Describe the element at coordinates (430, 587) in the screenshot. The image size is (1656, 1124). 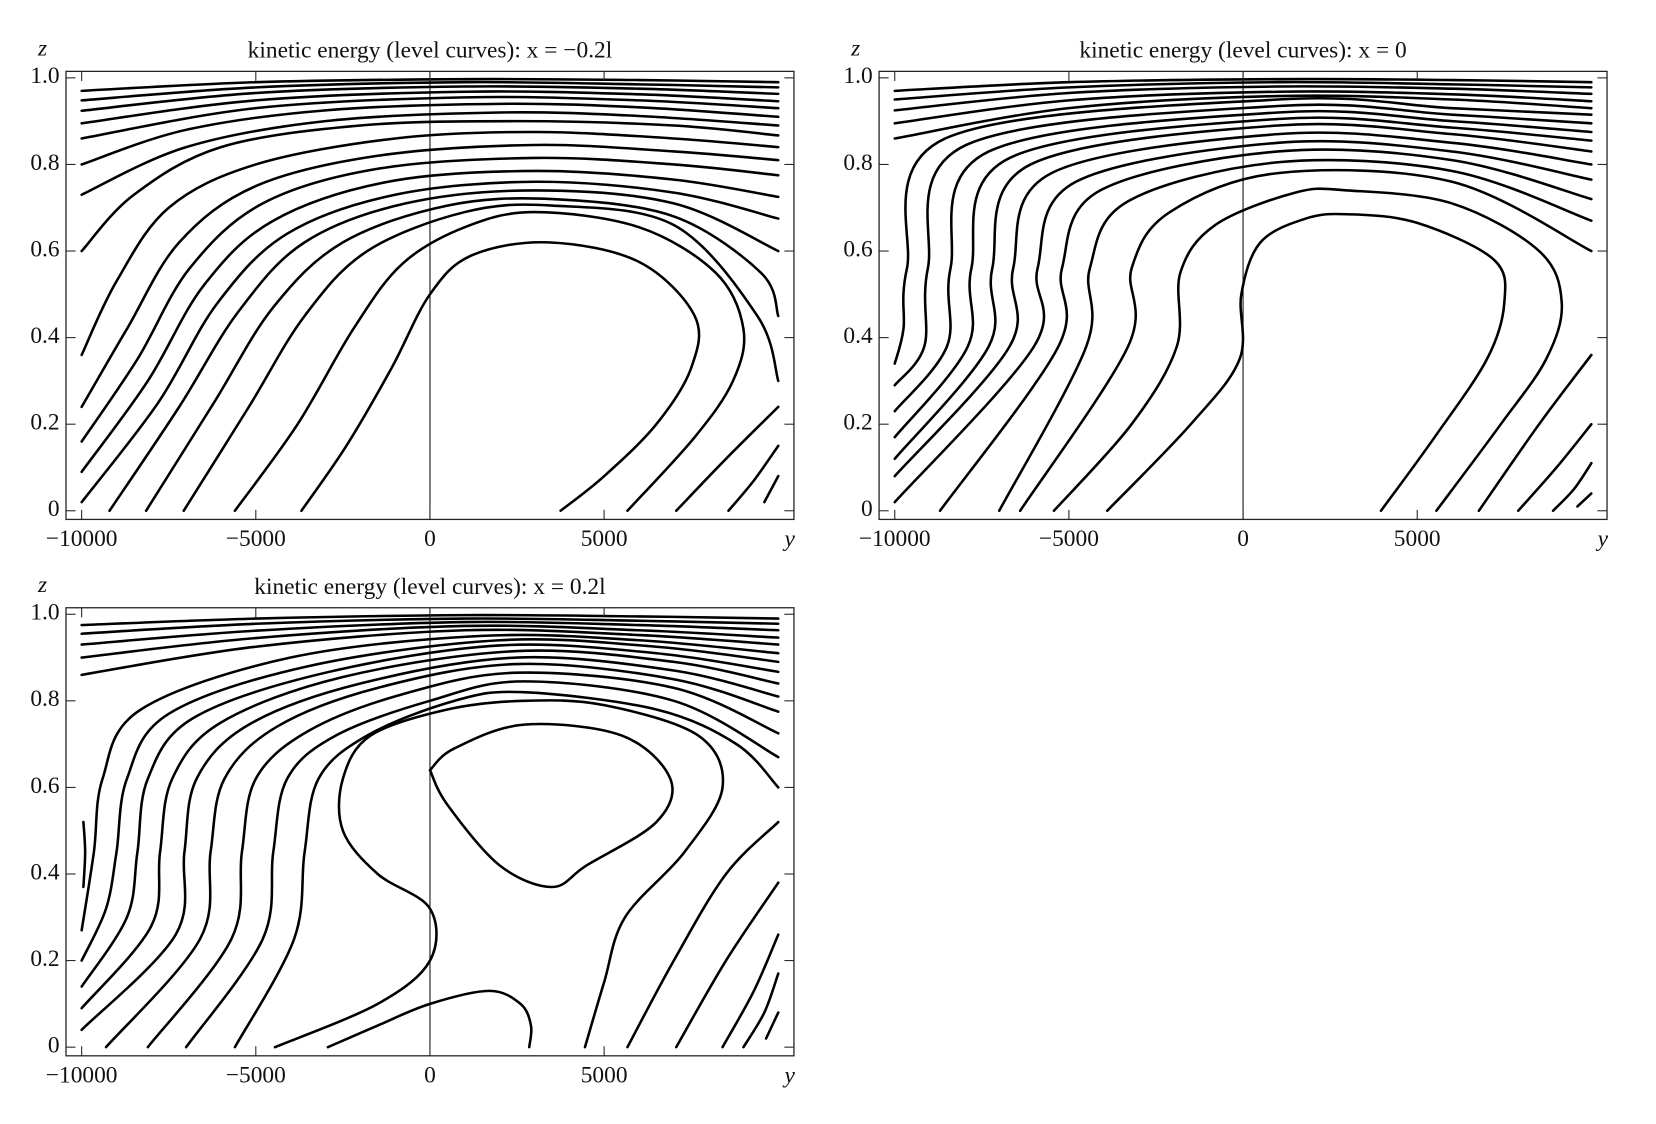
I see `chart-title: kinetic energy (level curves): x = 0.2l` at that location.